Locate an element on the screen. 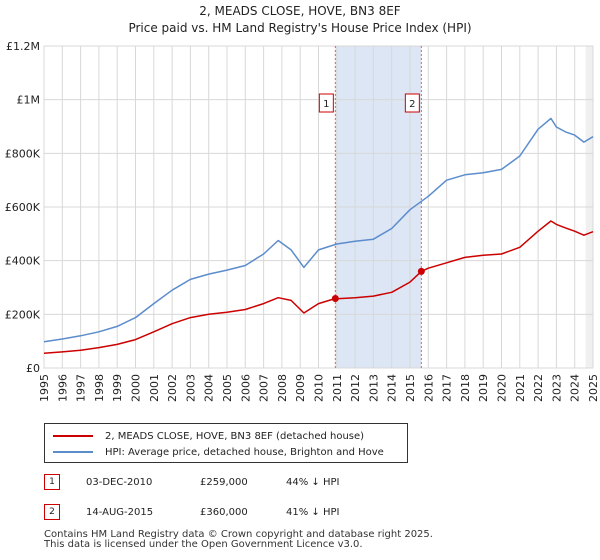 The image size is (600, 560). y-tick-label: £800K is located at coordinates (23, 153).